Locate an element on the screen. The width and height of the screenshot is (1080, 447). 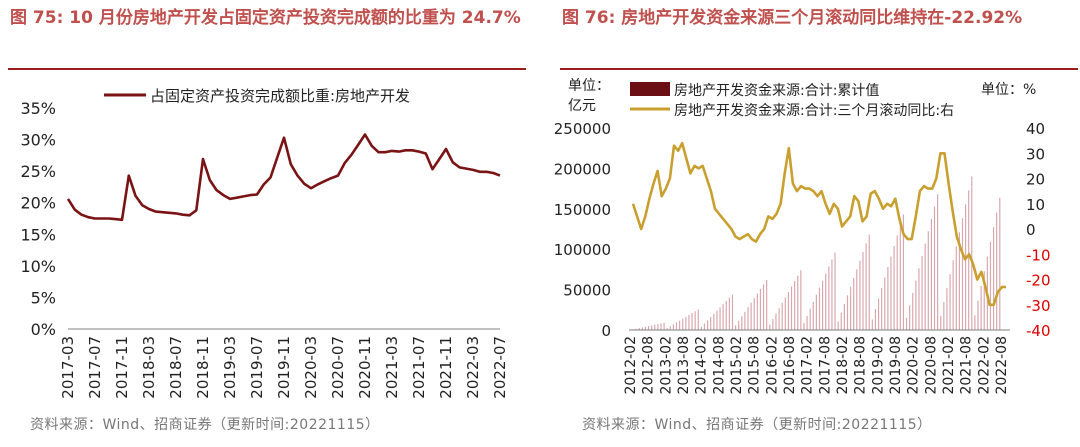
left-x-tick-label: 2019-03 is located at coordinates (230, 367).